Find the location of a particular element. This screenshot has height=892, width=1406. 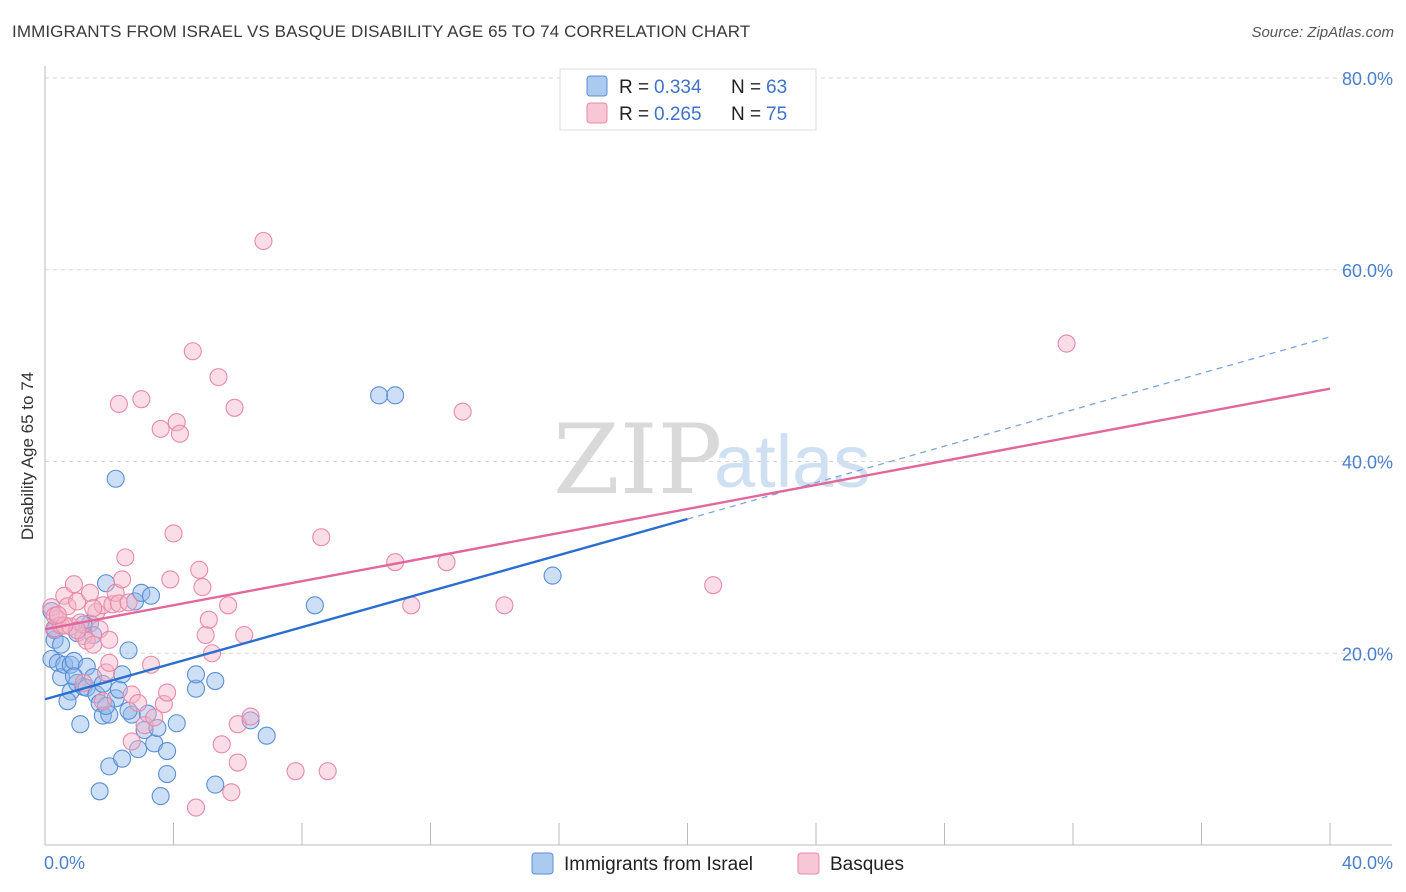

chart-source: Source: ZipAtlas.com is located at coordinates (1322, 32).